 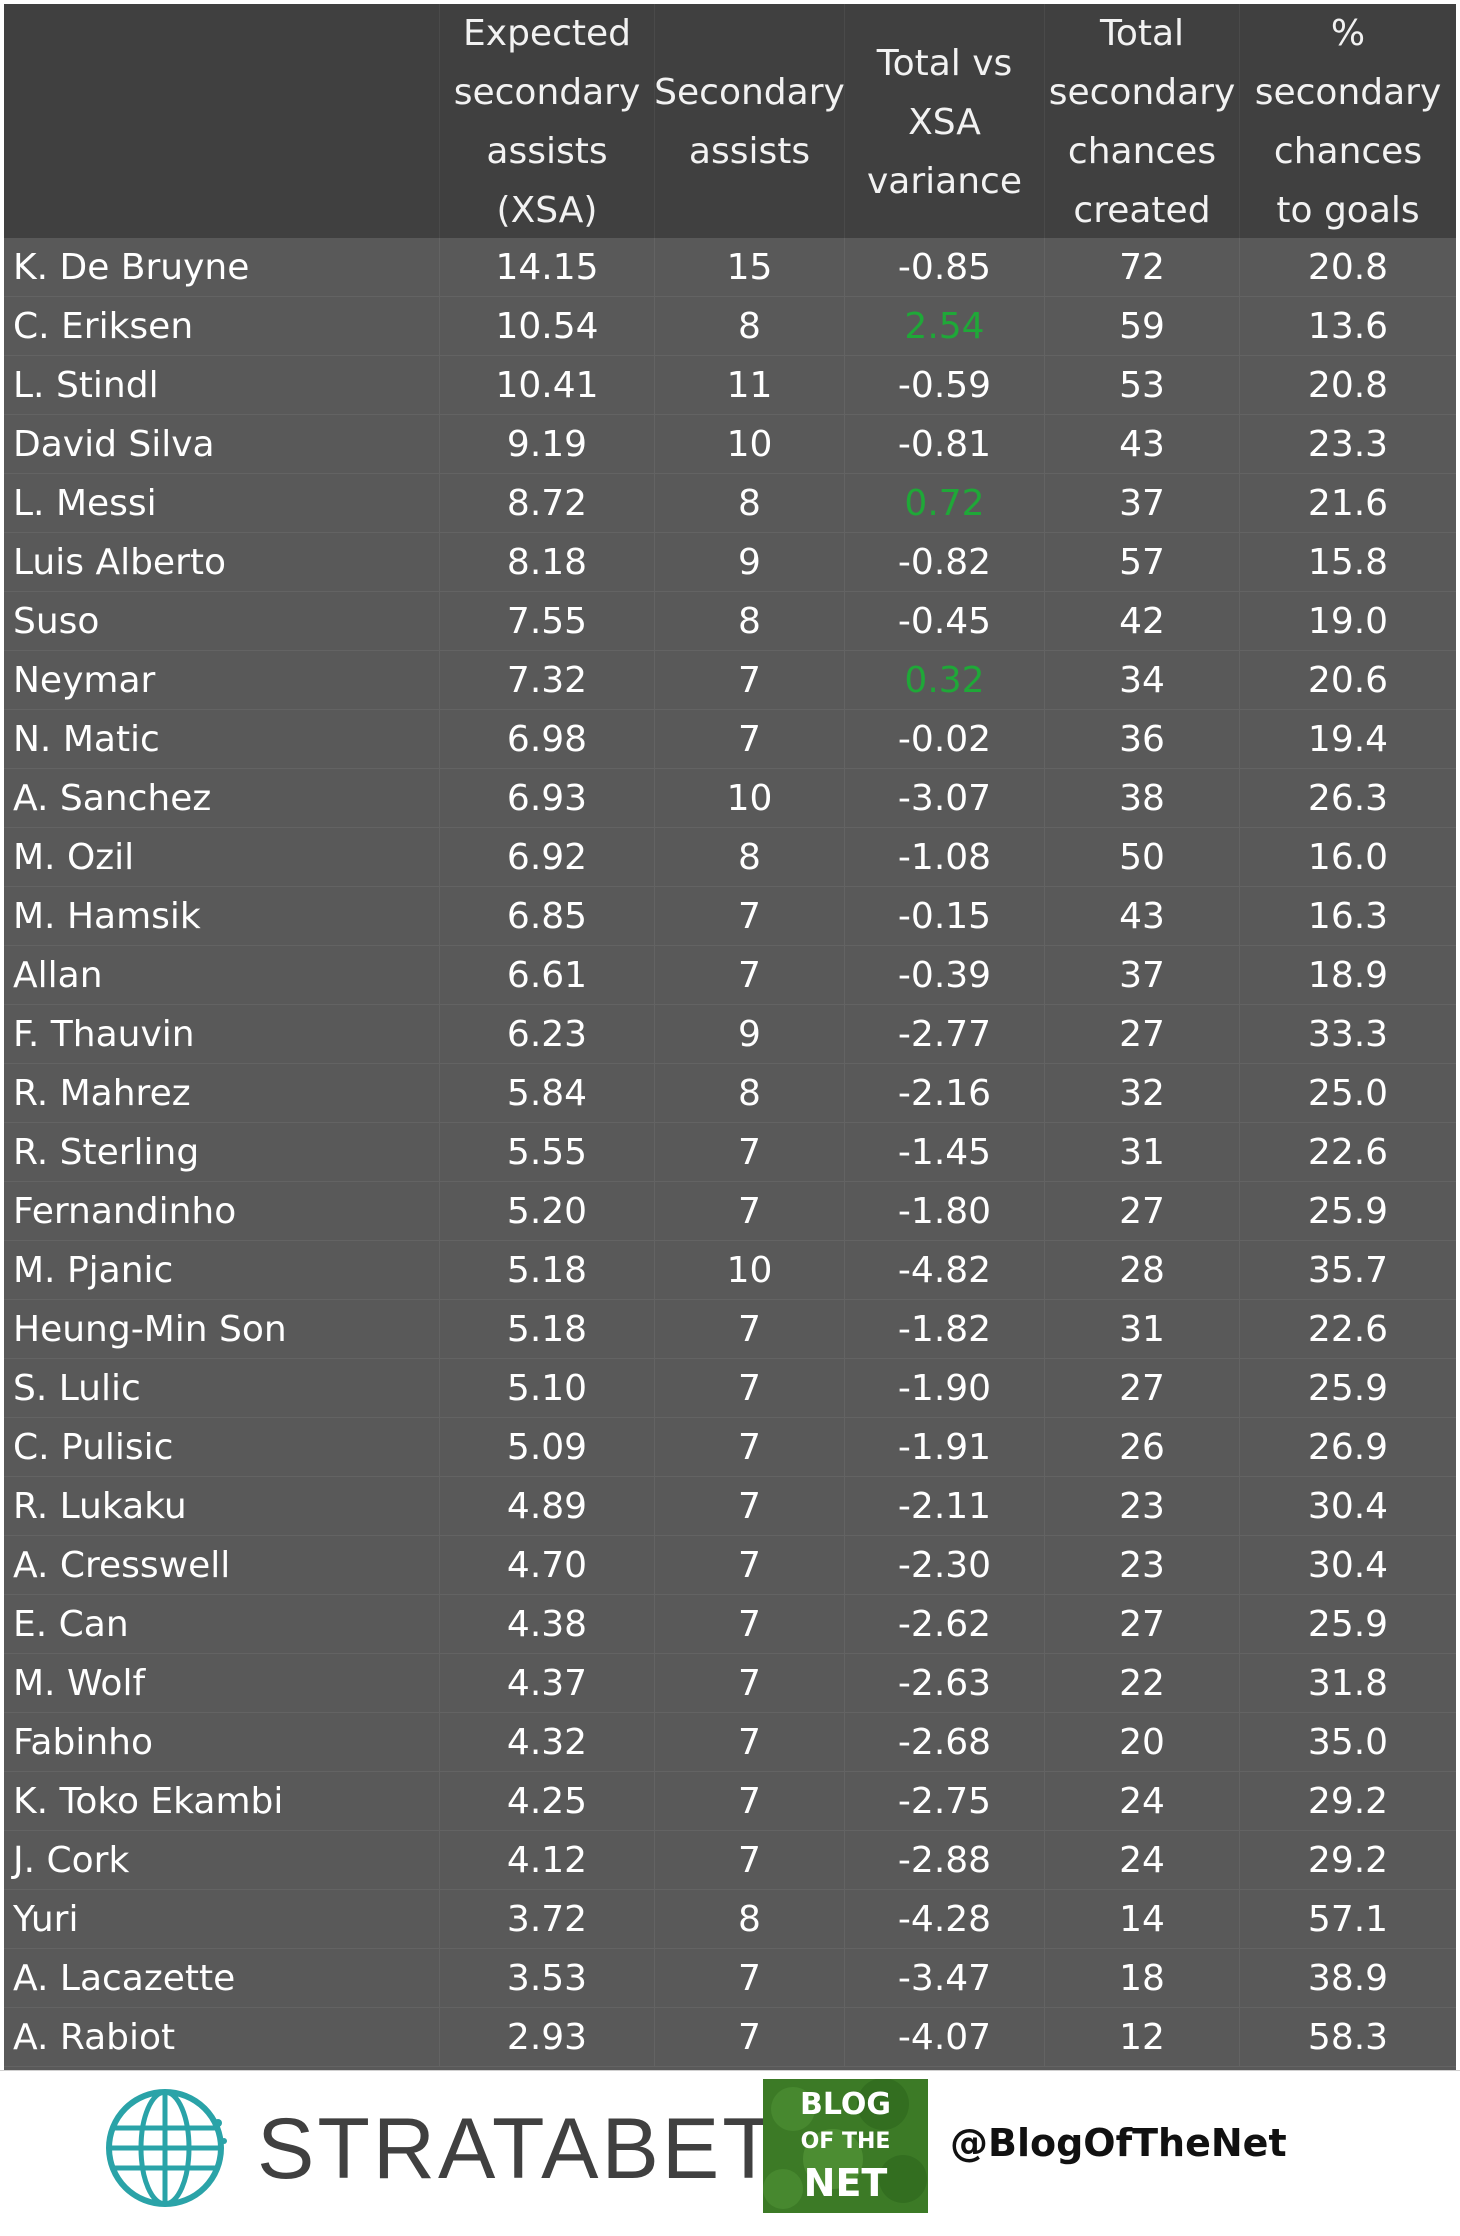 What do you see at coordinates (546, 1152) in the screenshot?
I see `table-cell: 5.55` at bounding box center [546, 1152].